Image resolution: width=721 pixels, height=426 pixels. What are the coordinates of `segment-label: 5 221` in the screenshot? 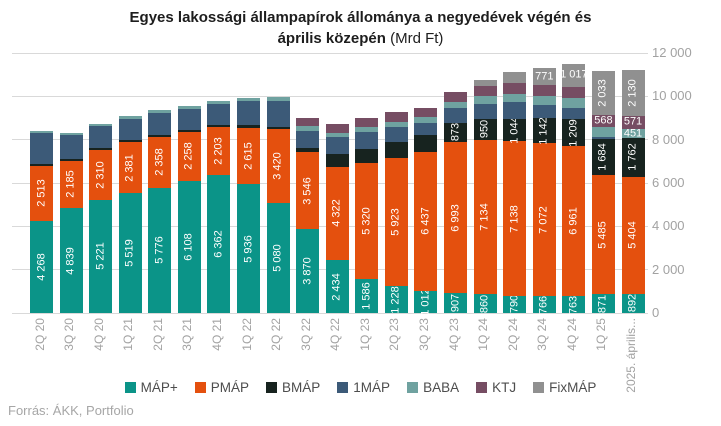 It's located at (100, 256).